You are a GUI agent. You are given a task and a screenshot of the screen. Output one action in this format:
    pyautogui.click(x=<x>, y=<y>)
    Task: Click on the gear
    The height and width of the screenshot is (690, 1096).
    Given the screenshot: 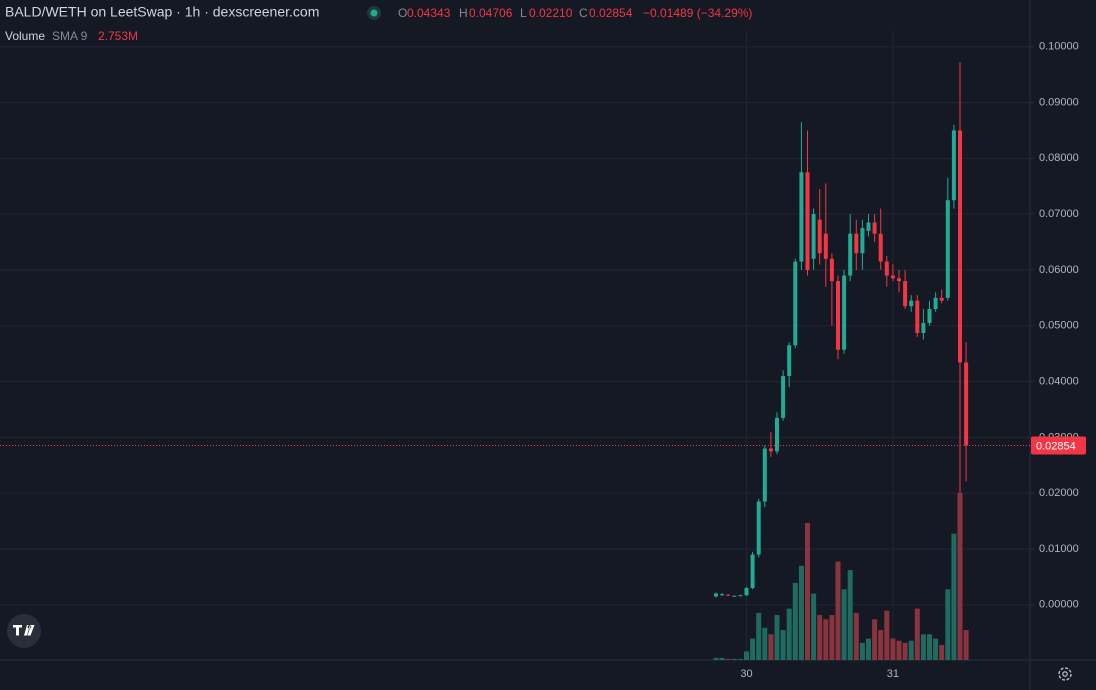 What is the action you would take?
    pyautogui.click(x=1065, y=674)
    